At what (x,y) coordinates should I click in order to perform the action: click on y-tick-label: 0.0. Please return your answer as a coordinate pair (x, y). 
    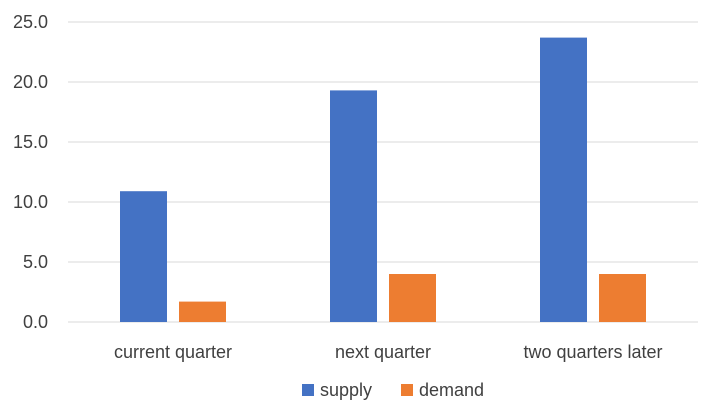
    Looking at the image, I should click on (35, 322).